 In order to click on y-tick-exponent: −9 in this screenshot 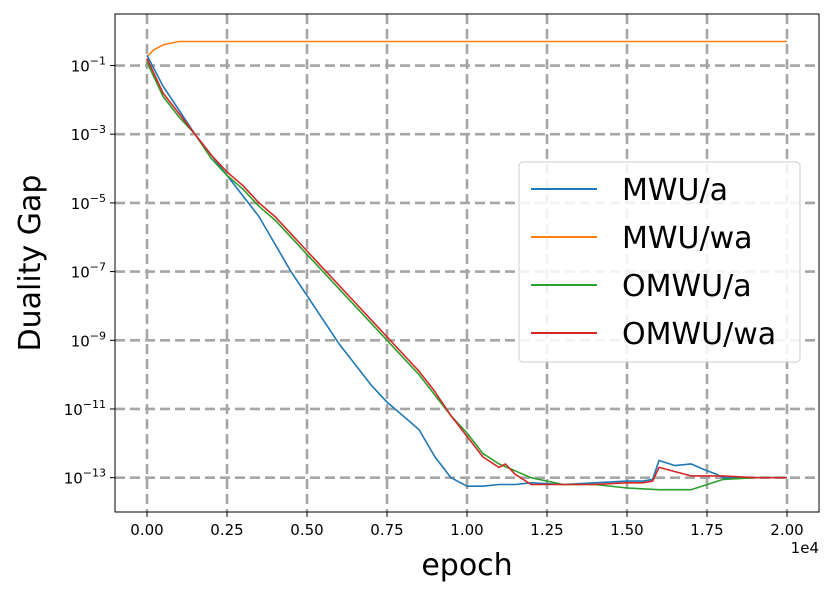, I will do `click(98, 335)`.